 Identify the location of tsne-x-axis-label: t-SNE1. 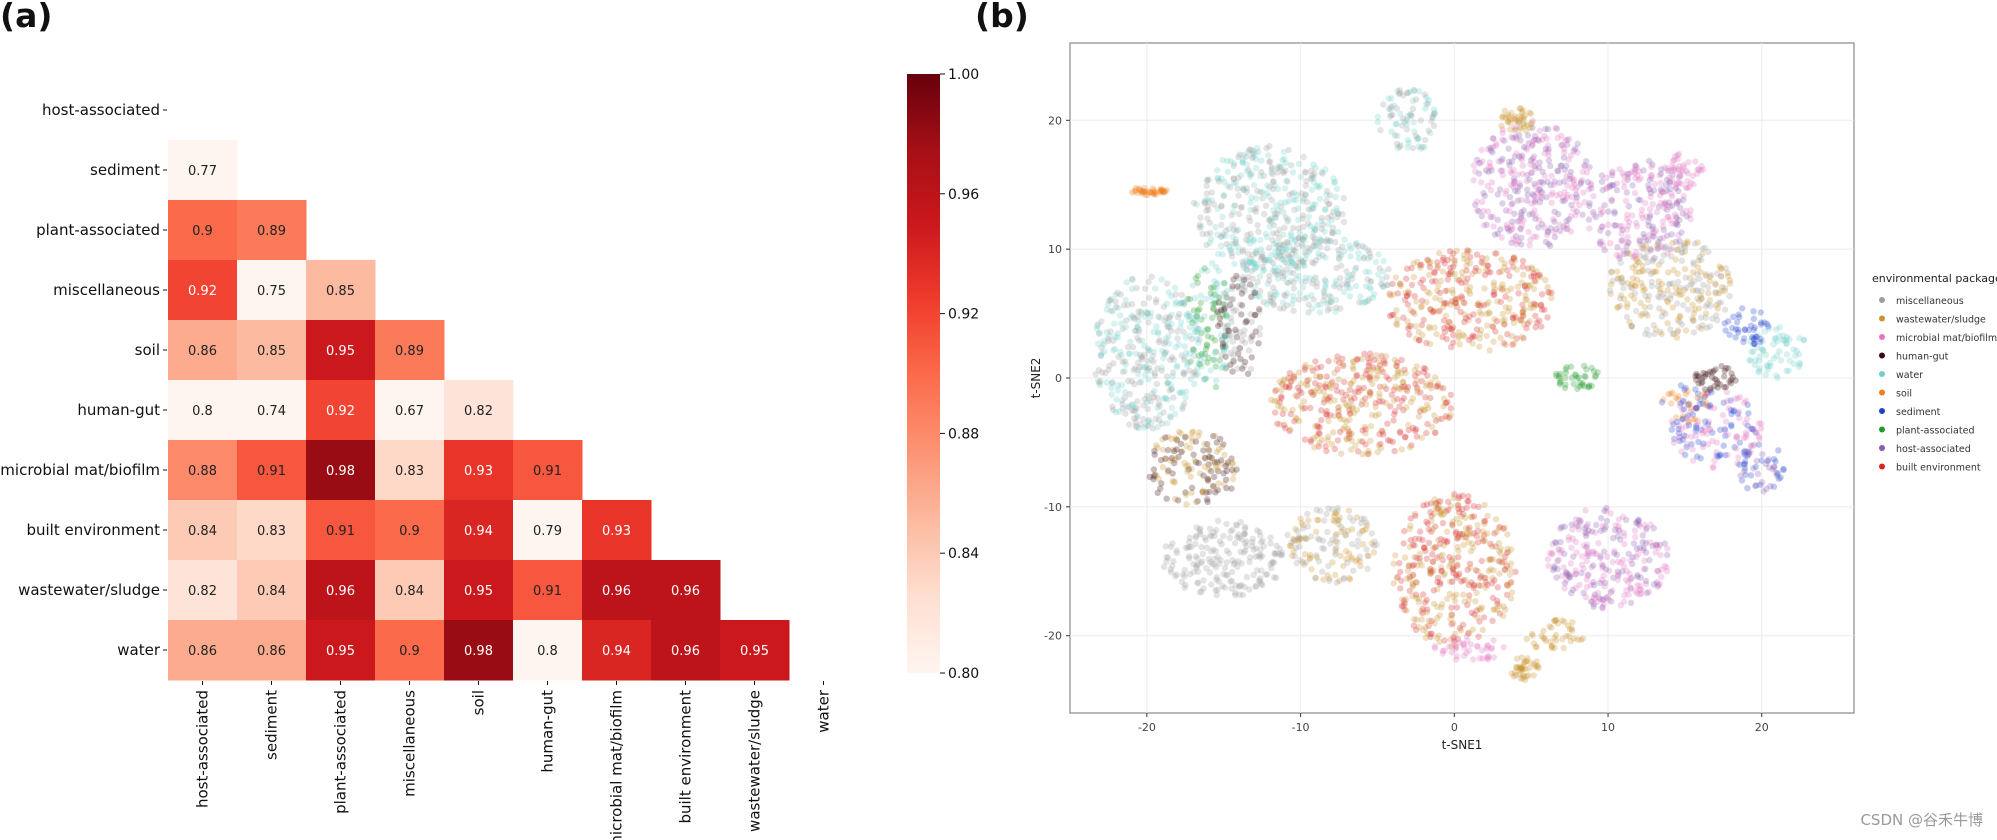
(1462, 745).